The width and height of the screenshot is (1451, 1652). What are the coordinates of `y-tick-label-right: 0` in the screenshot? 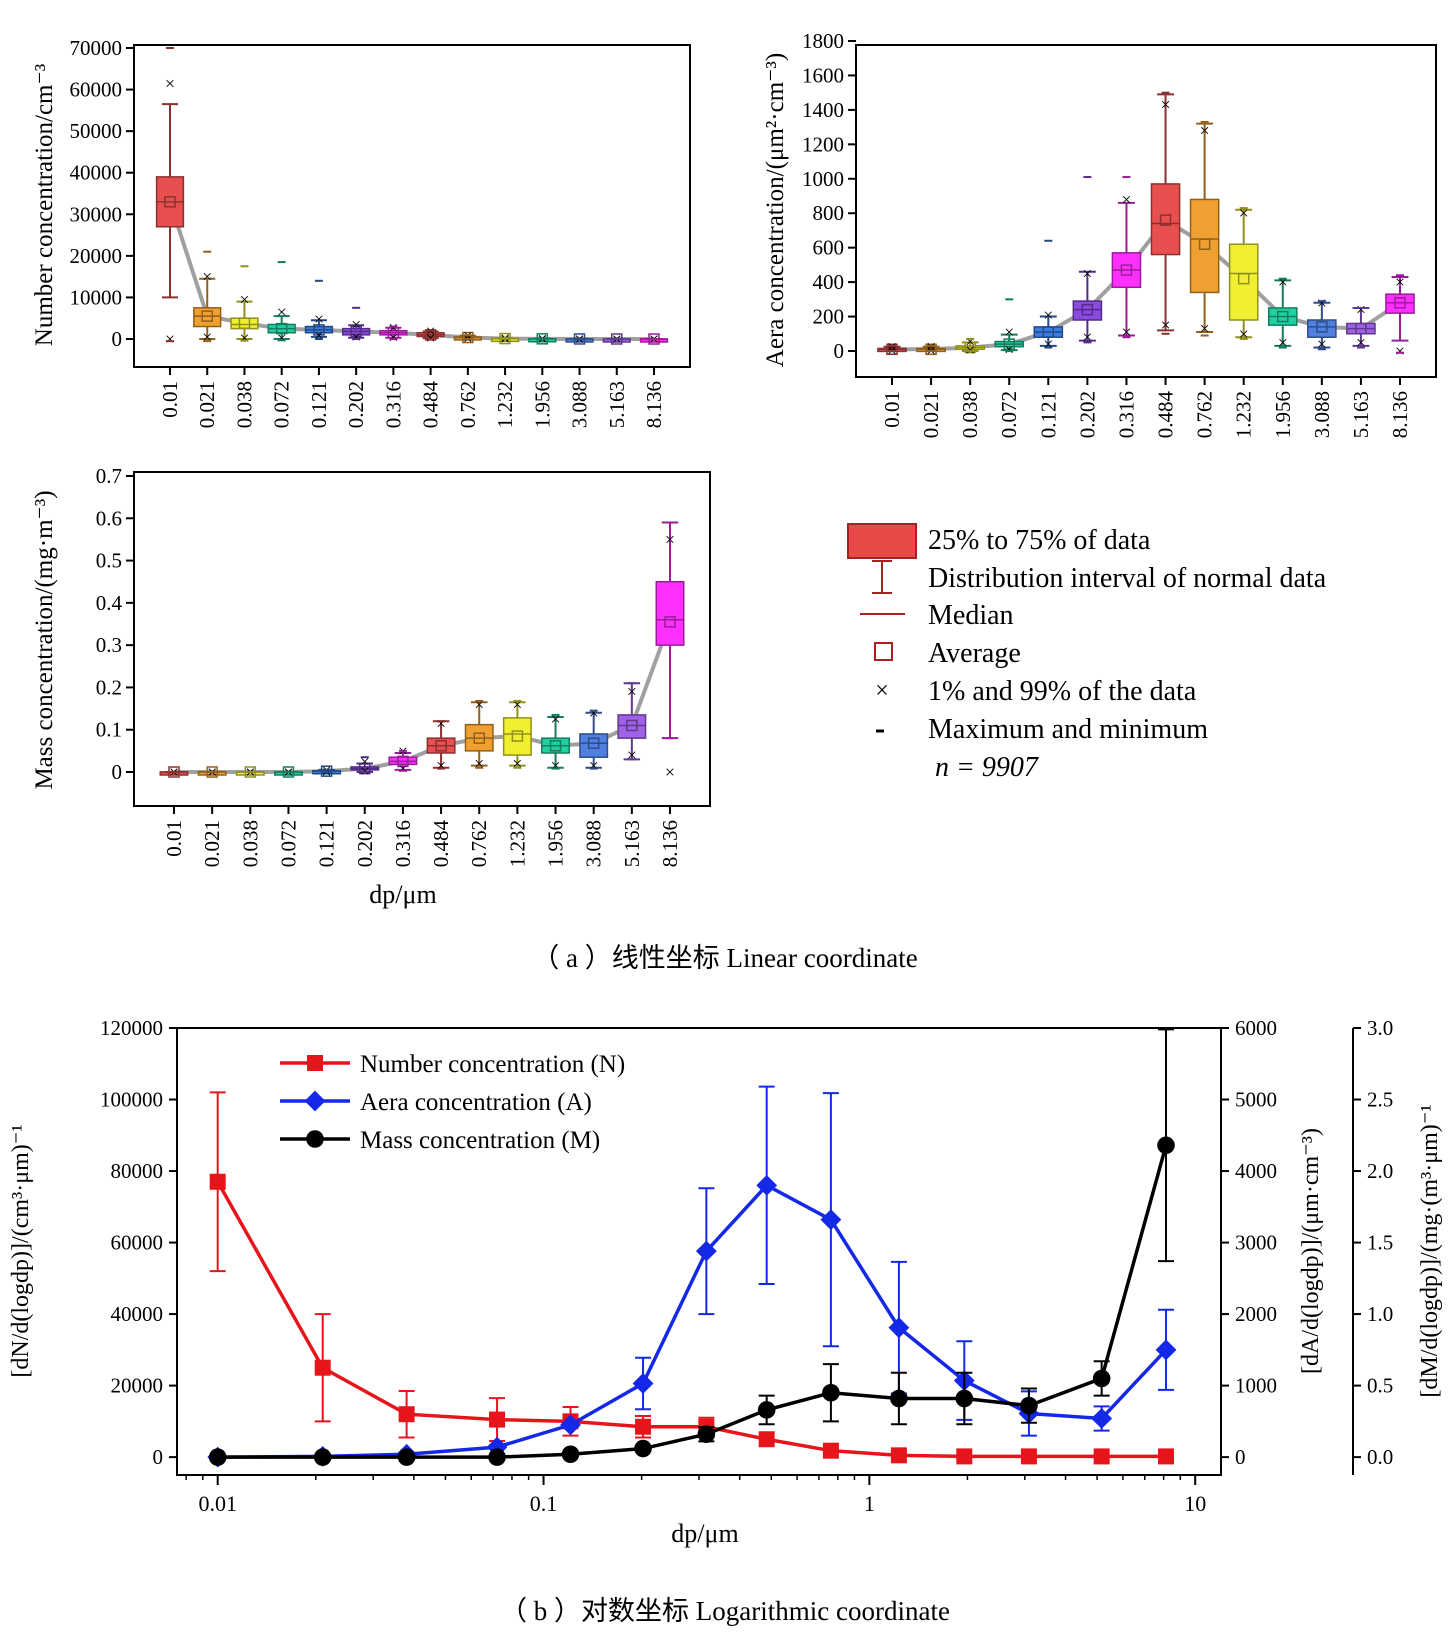 It's located at (1240, 1457).